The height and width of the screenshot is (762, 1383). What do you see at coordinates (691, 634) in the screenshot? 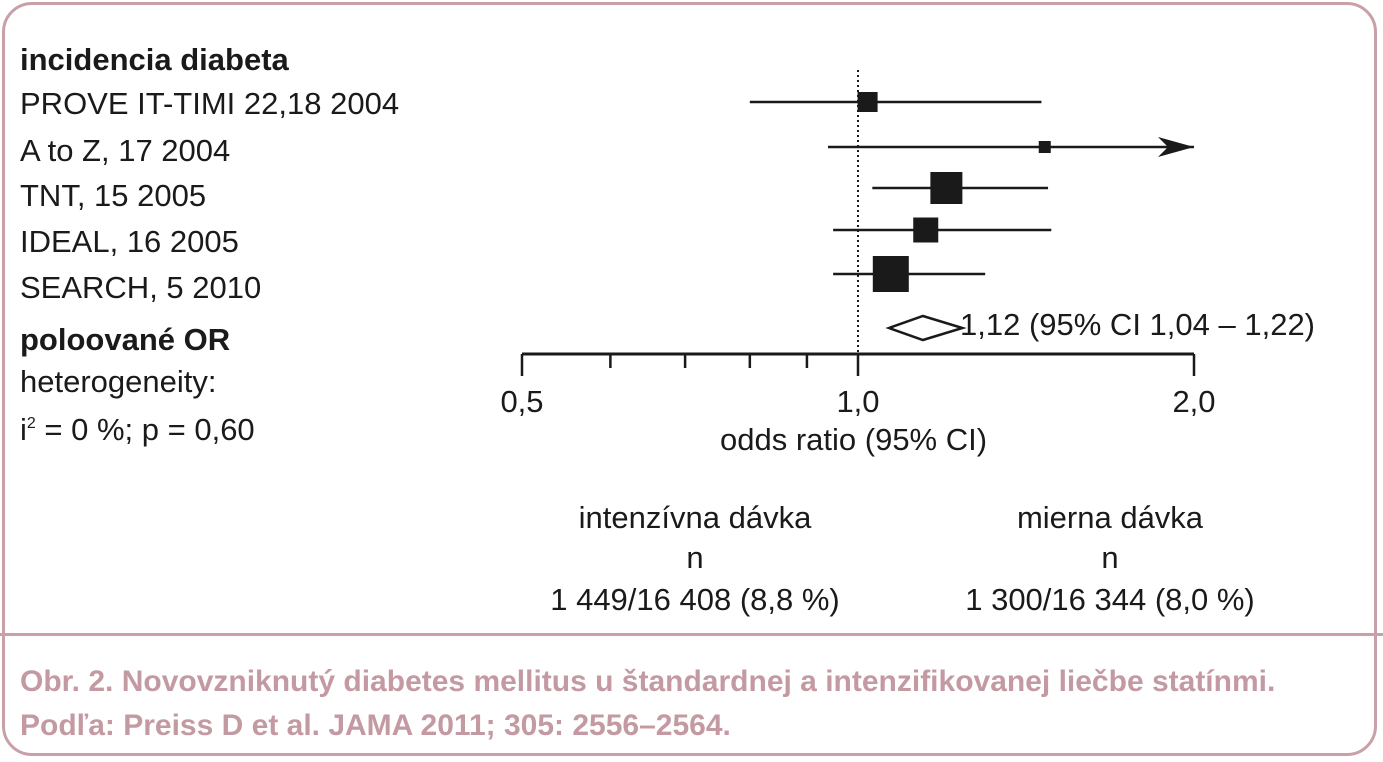
I see `caption-divider` at bounding box center [691, 634].